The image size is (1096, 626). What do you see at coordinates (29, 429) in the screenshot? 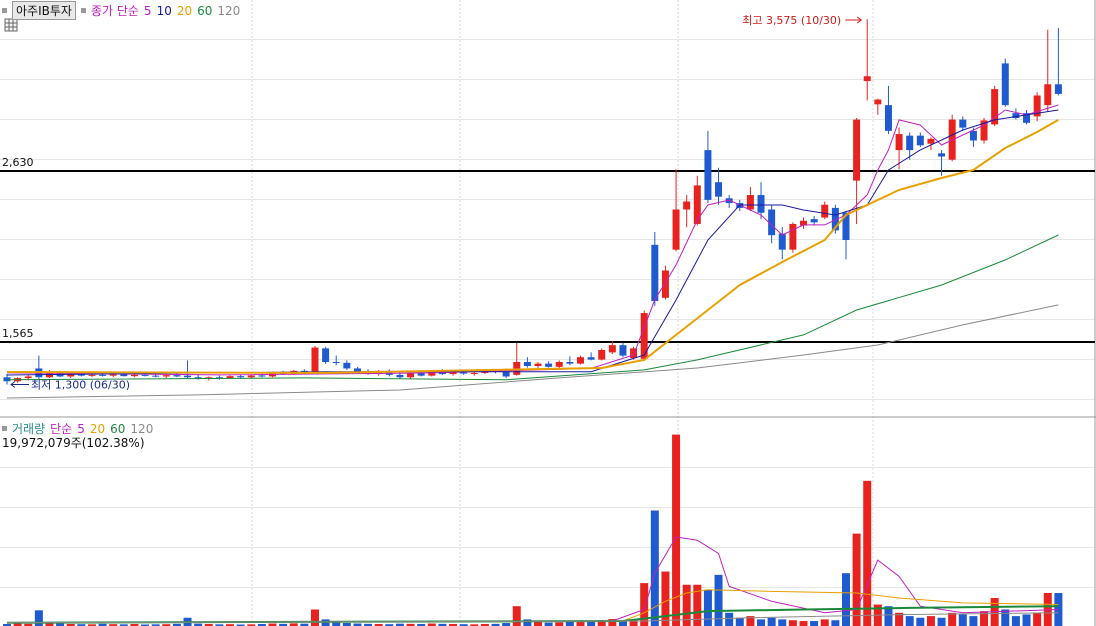
I see `volume-title: 거래량` at bounding box center [29, 429].